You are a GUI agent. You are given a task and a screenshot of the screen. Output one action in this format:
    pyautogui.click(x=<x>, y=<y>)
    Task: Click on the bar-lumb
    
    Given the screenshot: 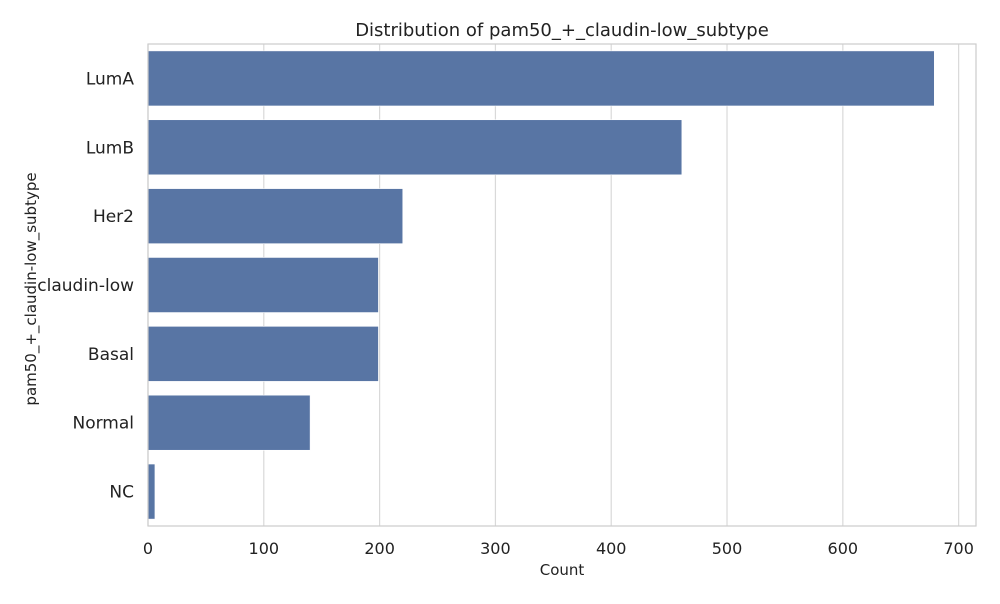 What is the action you would take?
    pyautogui.click(x=415, y=147)
    